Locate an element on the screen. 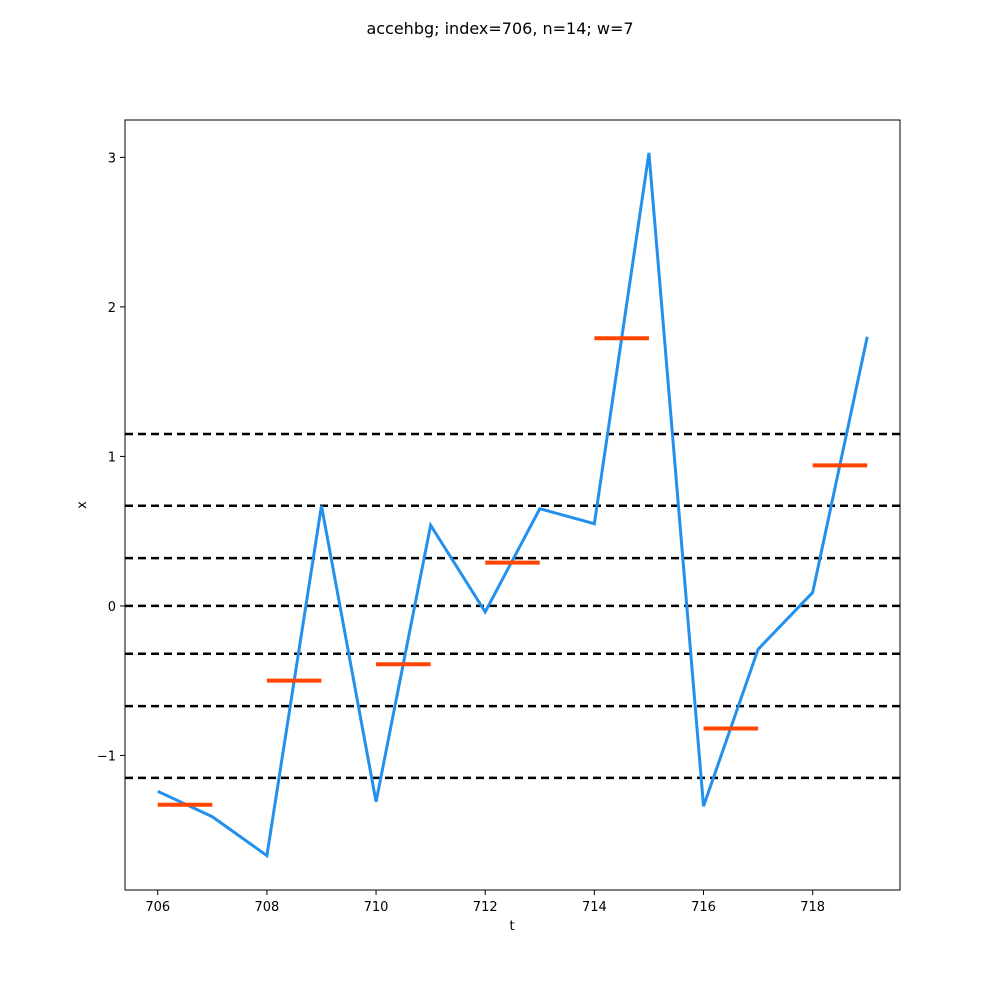  x-axis-ticks: 706 708 710 712 714 716 718 is located at coordinates (485, 902).